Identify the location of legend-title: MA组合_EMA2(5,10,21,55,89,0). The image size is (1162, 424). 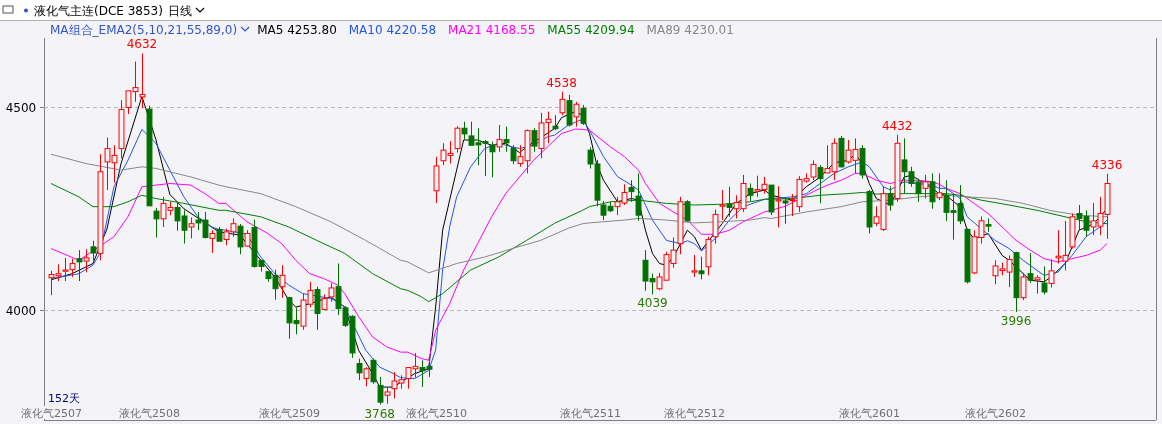
(144, 30).